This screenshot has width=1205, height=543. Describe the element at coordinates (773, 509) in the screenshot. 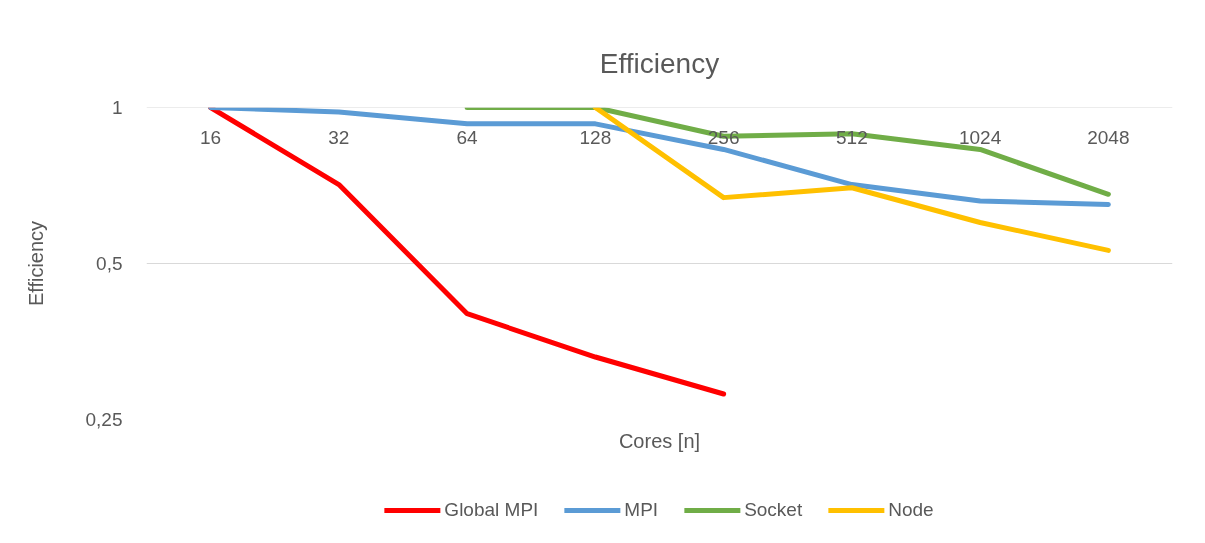

I see `legend-label: Socket` at that location.